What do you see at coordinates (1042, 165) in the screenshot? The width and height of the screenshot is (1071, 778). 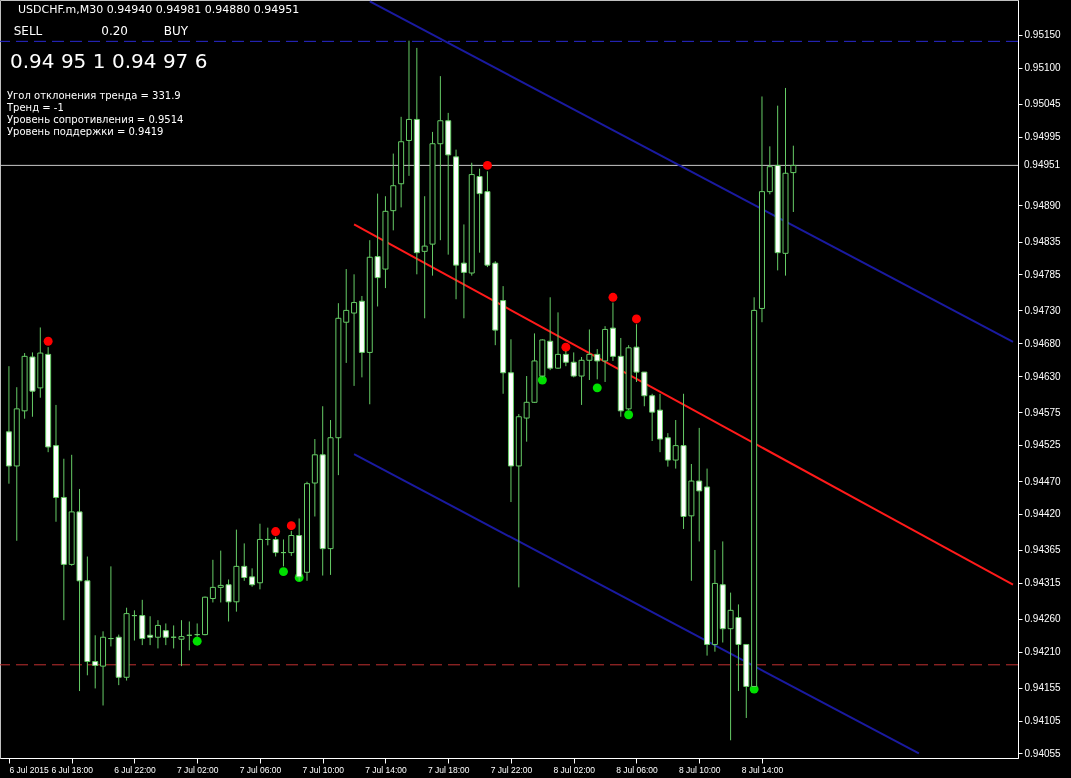 I see `ref-line-label: 0.94951` at bounding box center [1042, 165].